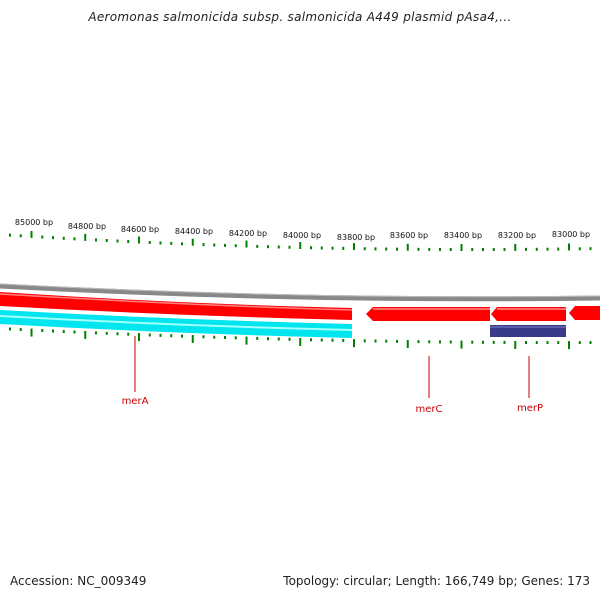 This screenshot has width=600, height=600. Describe the element at coordinates (87, 226) in the screenshot. I see `ruler-tick-label: 84800 bp` at that location.